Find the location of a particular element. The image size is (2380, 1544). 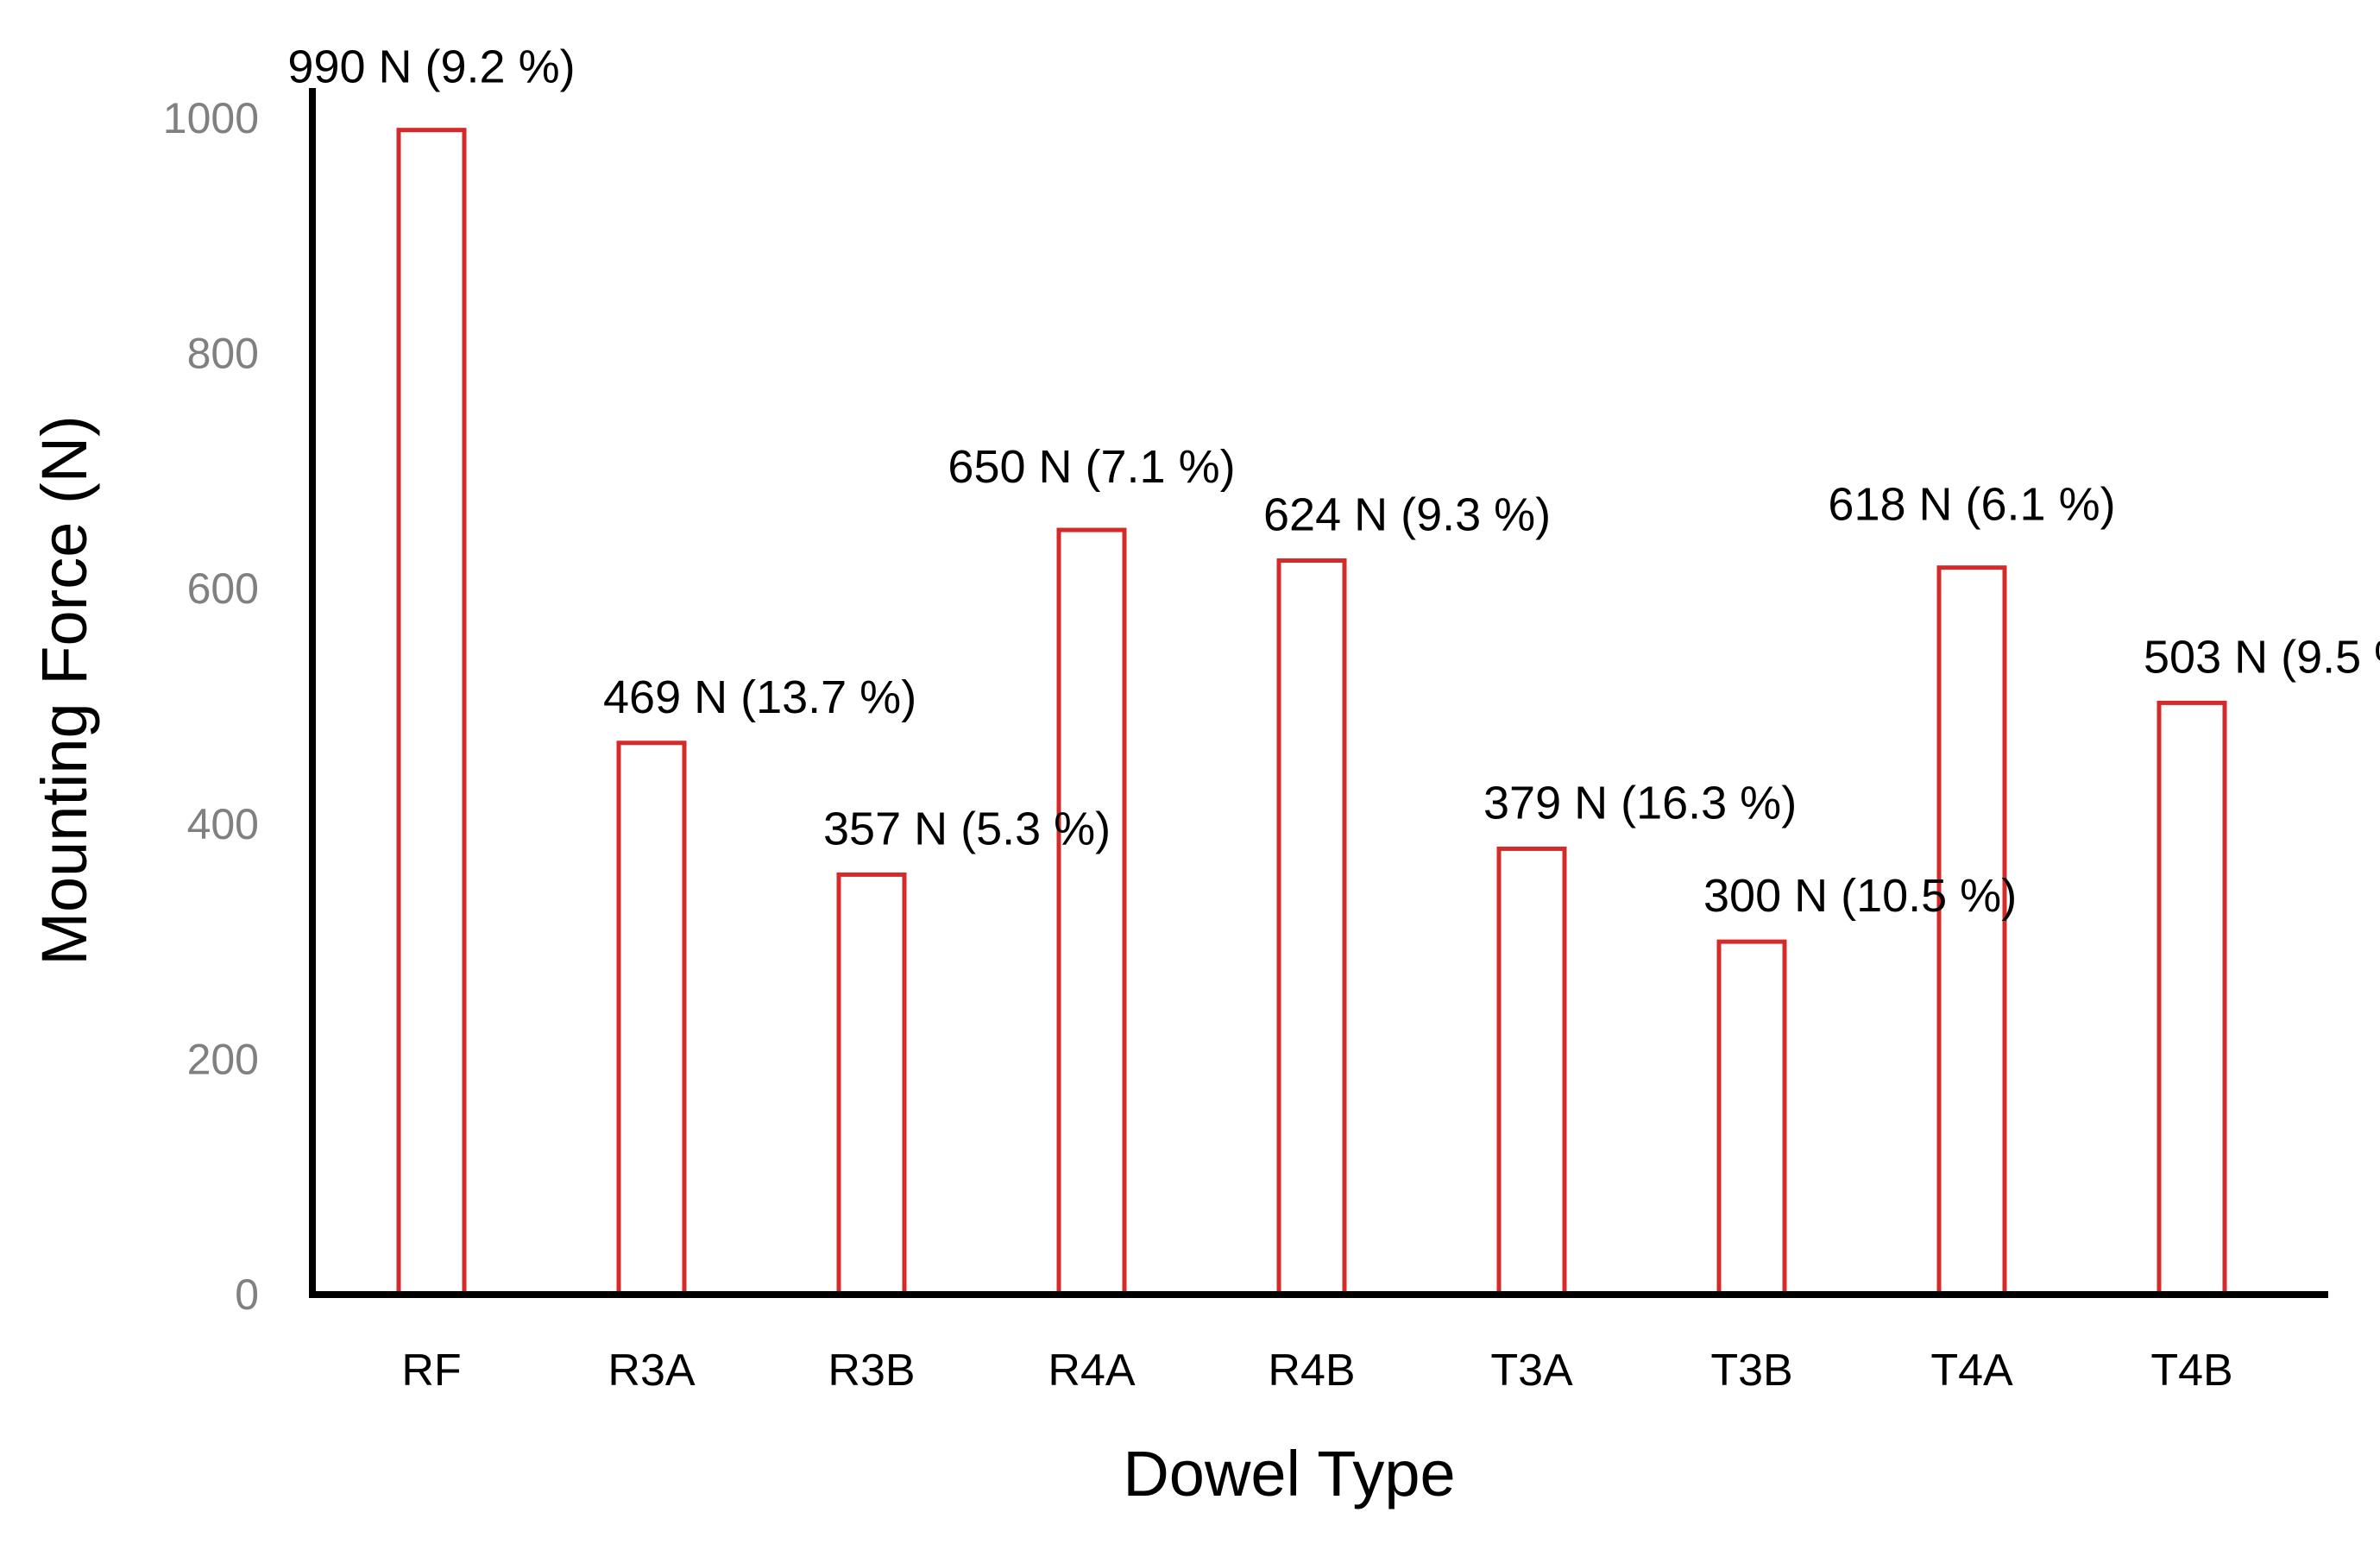

bar-r3a is located at coordinates (651, 1018).